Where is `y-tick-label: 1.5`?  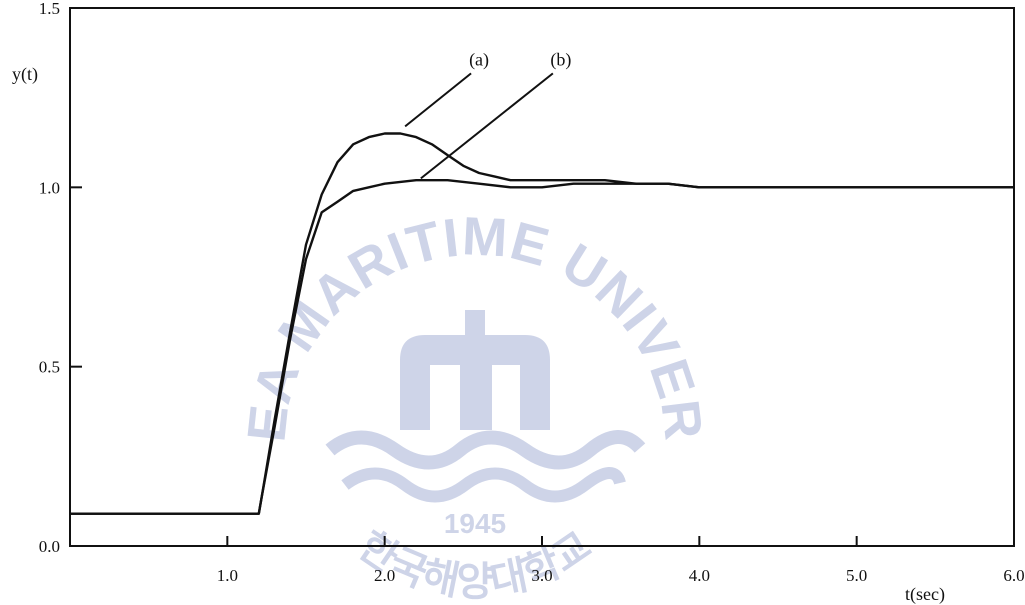 y-tick-label: 1.5 is located at coordinates (49, 9).